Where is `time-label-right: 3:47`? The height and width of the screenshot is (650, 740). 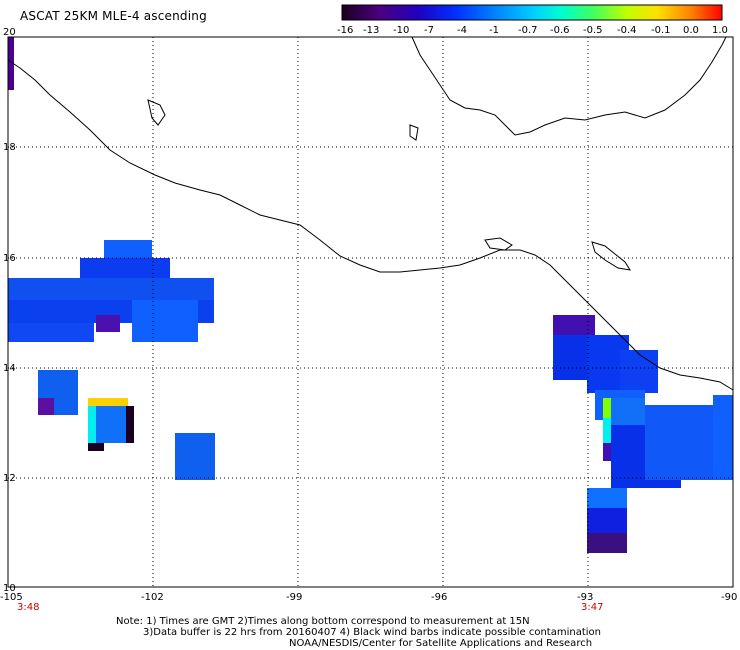 time-label-right: 3:47 is located at coordinates (592, 607).